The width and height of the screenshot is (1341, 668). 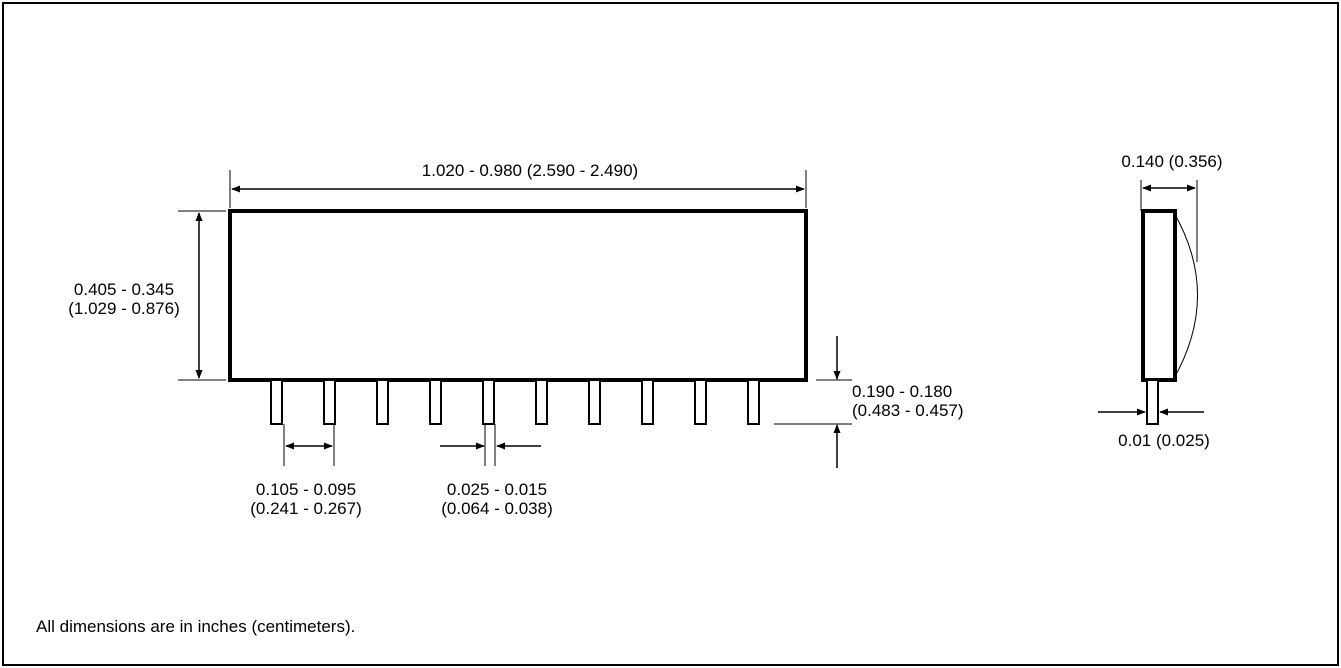 I want to click on length-label: 1.020 - 0.980 (2.590 - 2.490), so click(x=530, y=170).